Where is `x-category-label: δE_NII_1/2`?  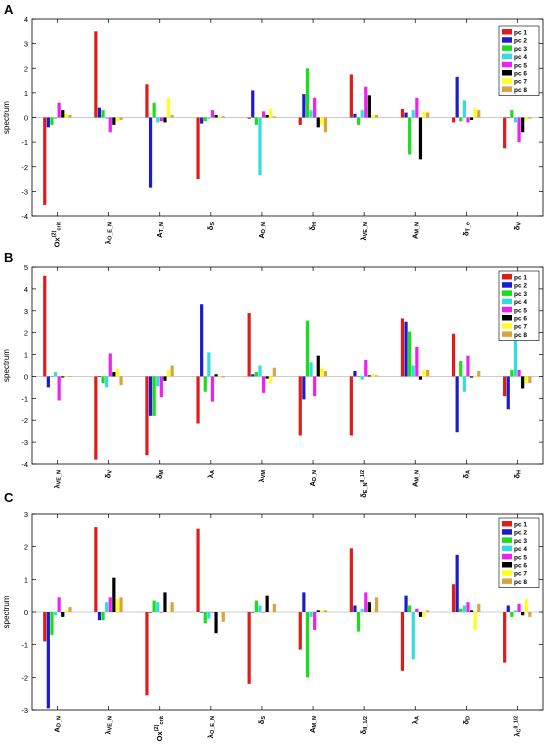 x-category-label: δE_NII_1/2 is located at coordinates (364, 484).